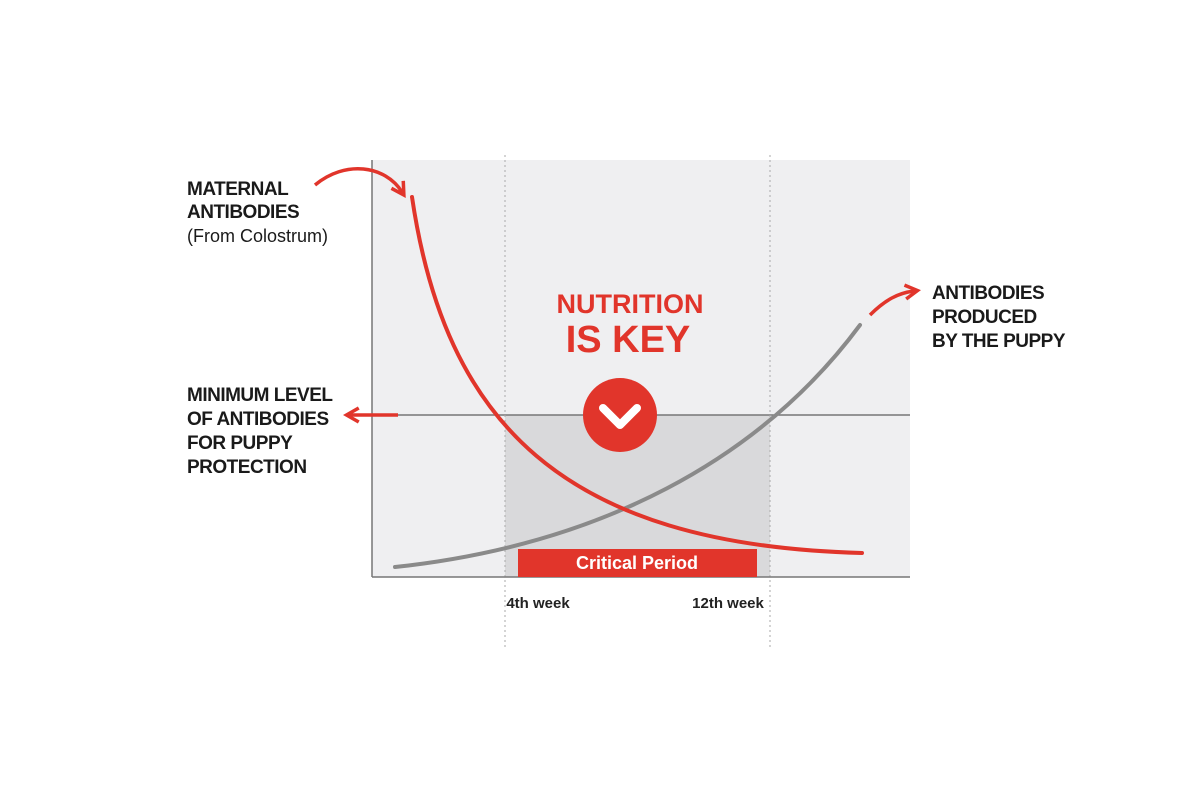 The height and width of the screenshot is (800, 1200). What do you see at coordinates (628, 340) in the screenshot?
I see `center-title: IS KEY` at bounding box center [628, 340].